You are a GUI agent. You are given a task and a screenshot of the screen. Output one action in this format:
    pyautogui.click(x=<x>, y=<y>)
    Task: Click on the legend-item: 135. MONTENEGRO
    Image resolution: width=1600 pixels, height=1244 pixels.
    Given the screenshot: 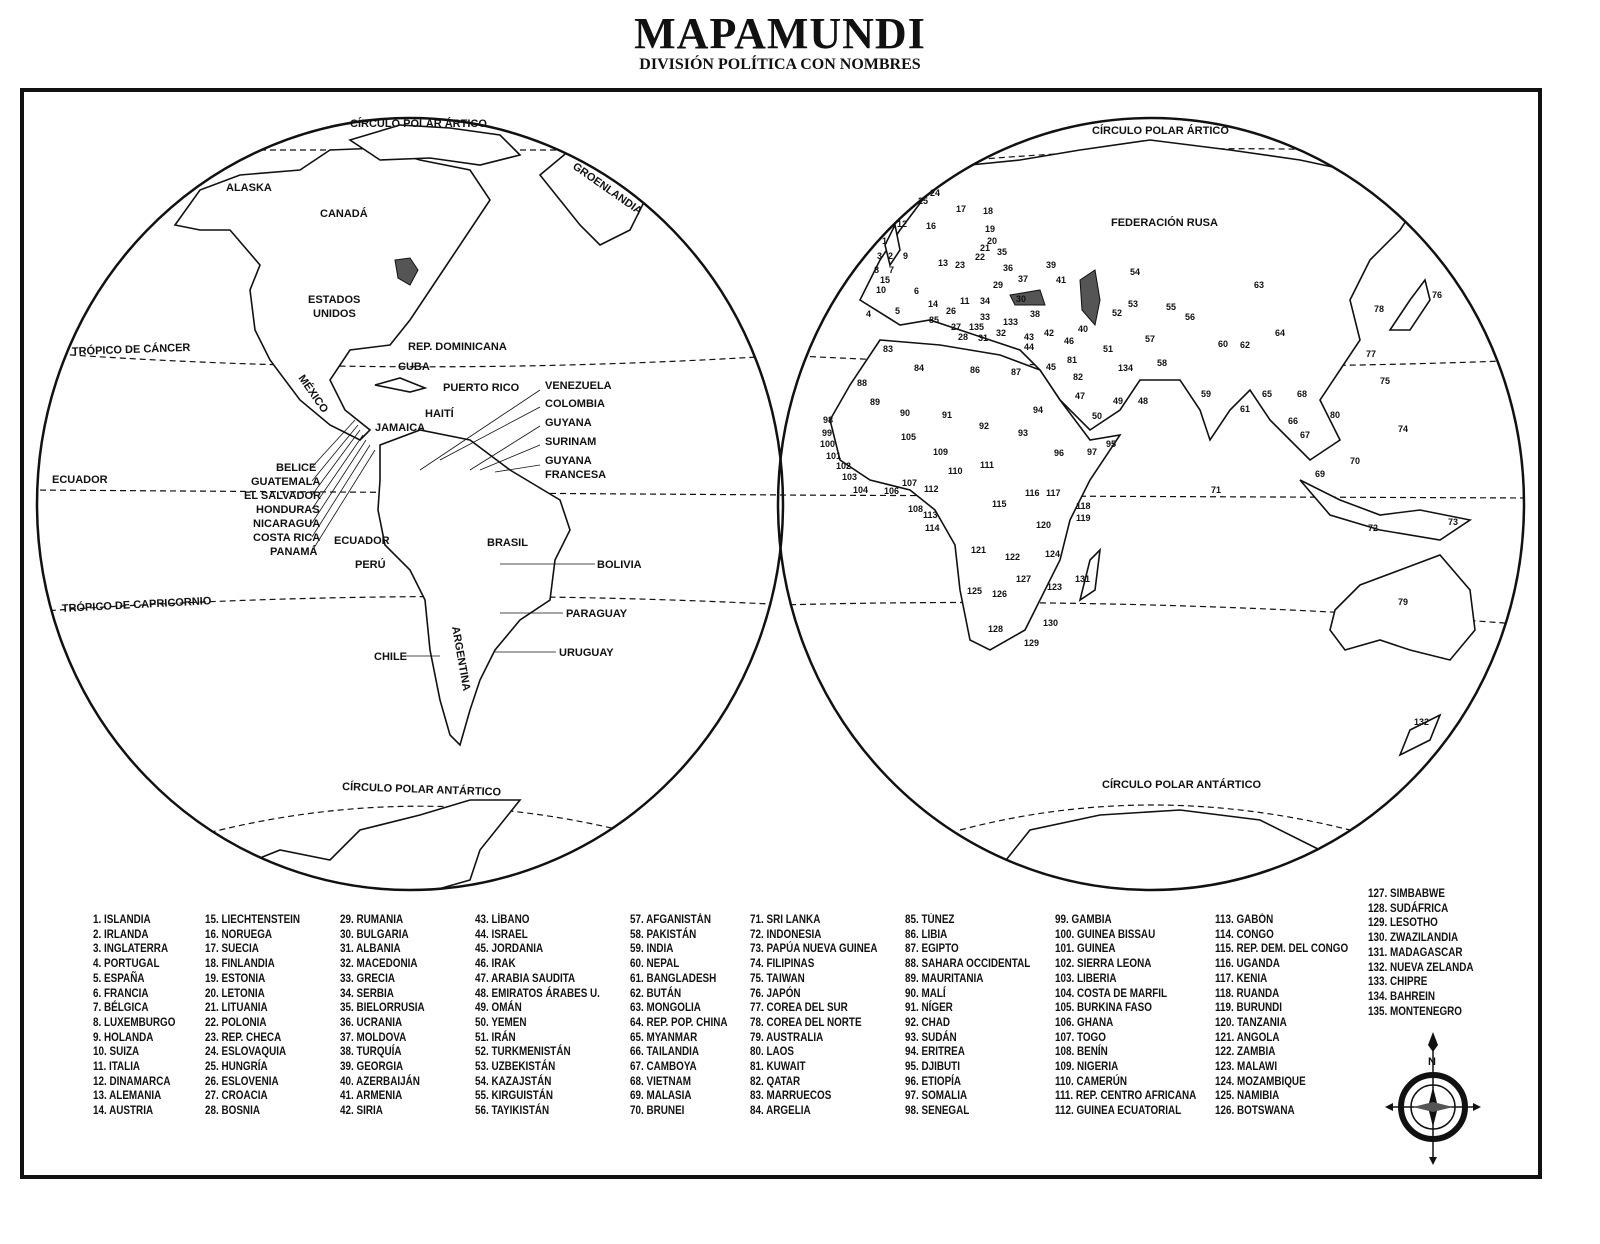 What is the action you would take?
    pyautogui.click(x=1415, y=1011)
    